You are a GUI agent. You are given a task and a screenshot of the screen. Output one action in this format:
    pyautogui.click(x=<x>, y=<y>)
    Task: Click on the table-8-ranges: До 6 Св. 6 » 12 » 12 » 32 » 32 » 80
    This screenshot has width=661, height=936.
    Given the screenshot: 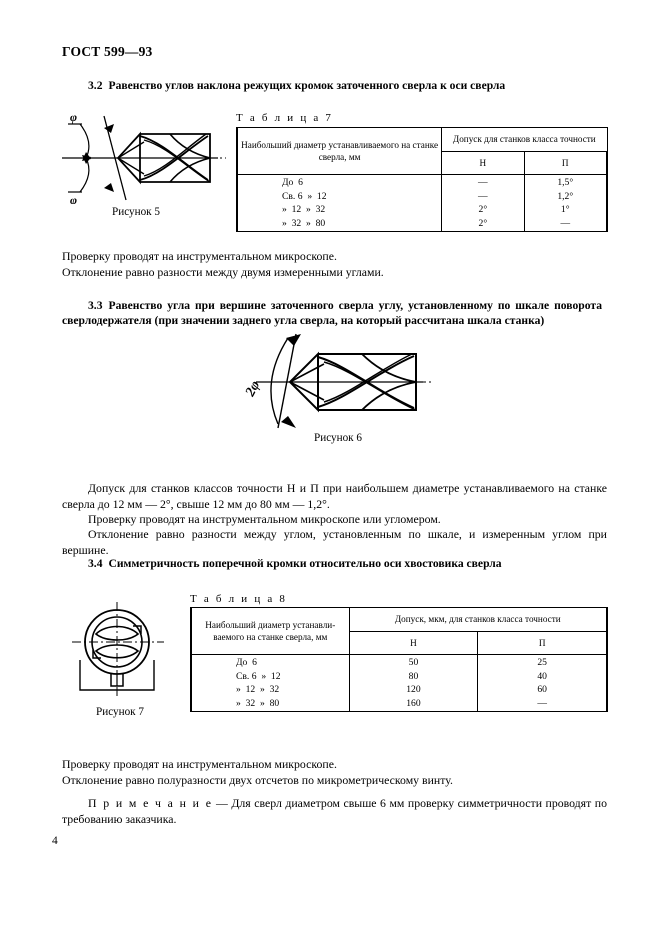 What is the action you would take?
    pyautogui.click(x=269, y=683)
    